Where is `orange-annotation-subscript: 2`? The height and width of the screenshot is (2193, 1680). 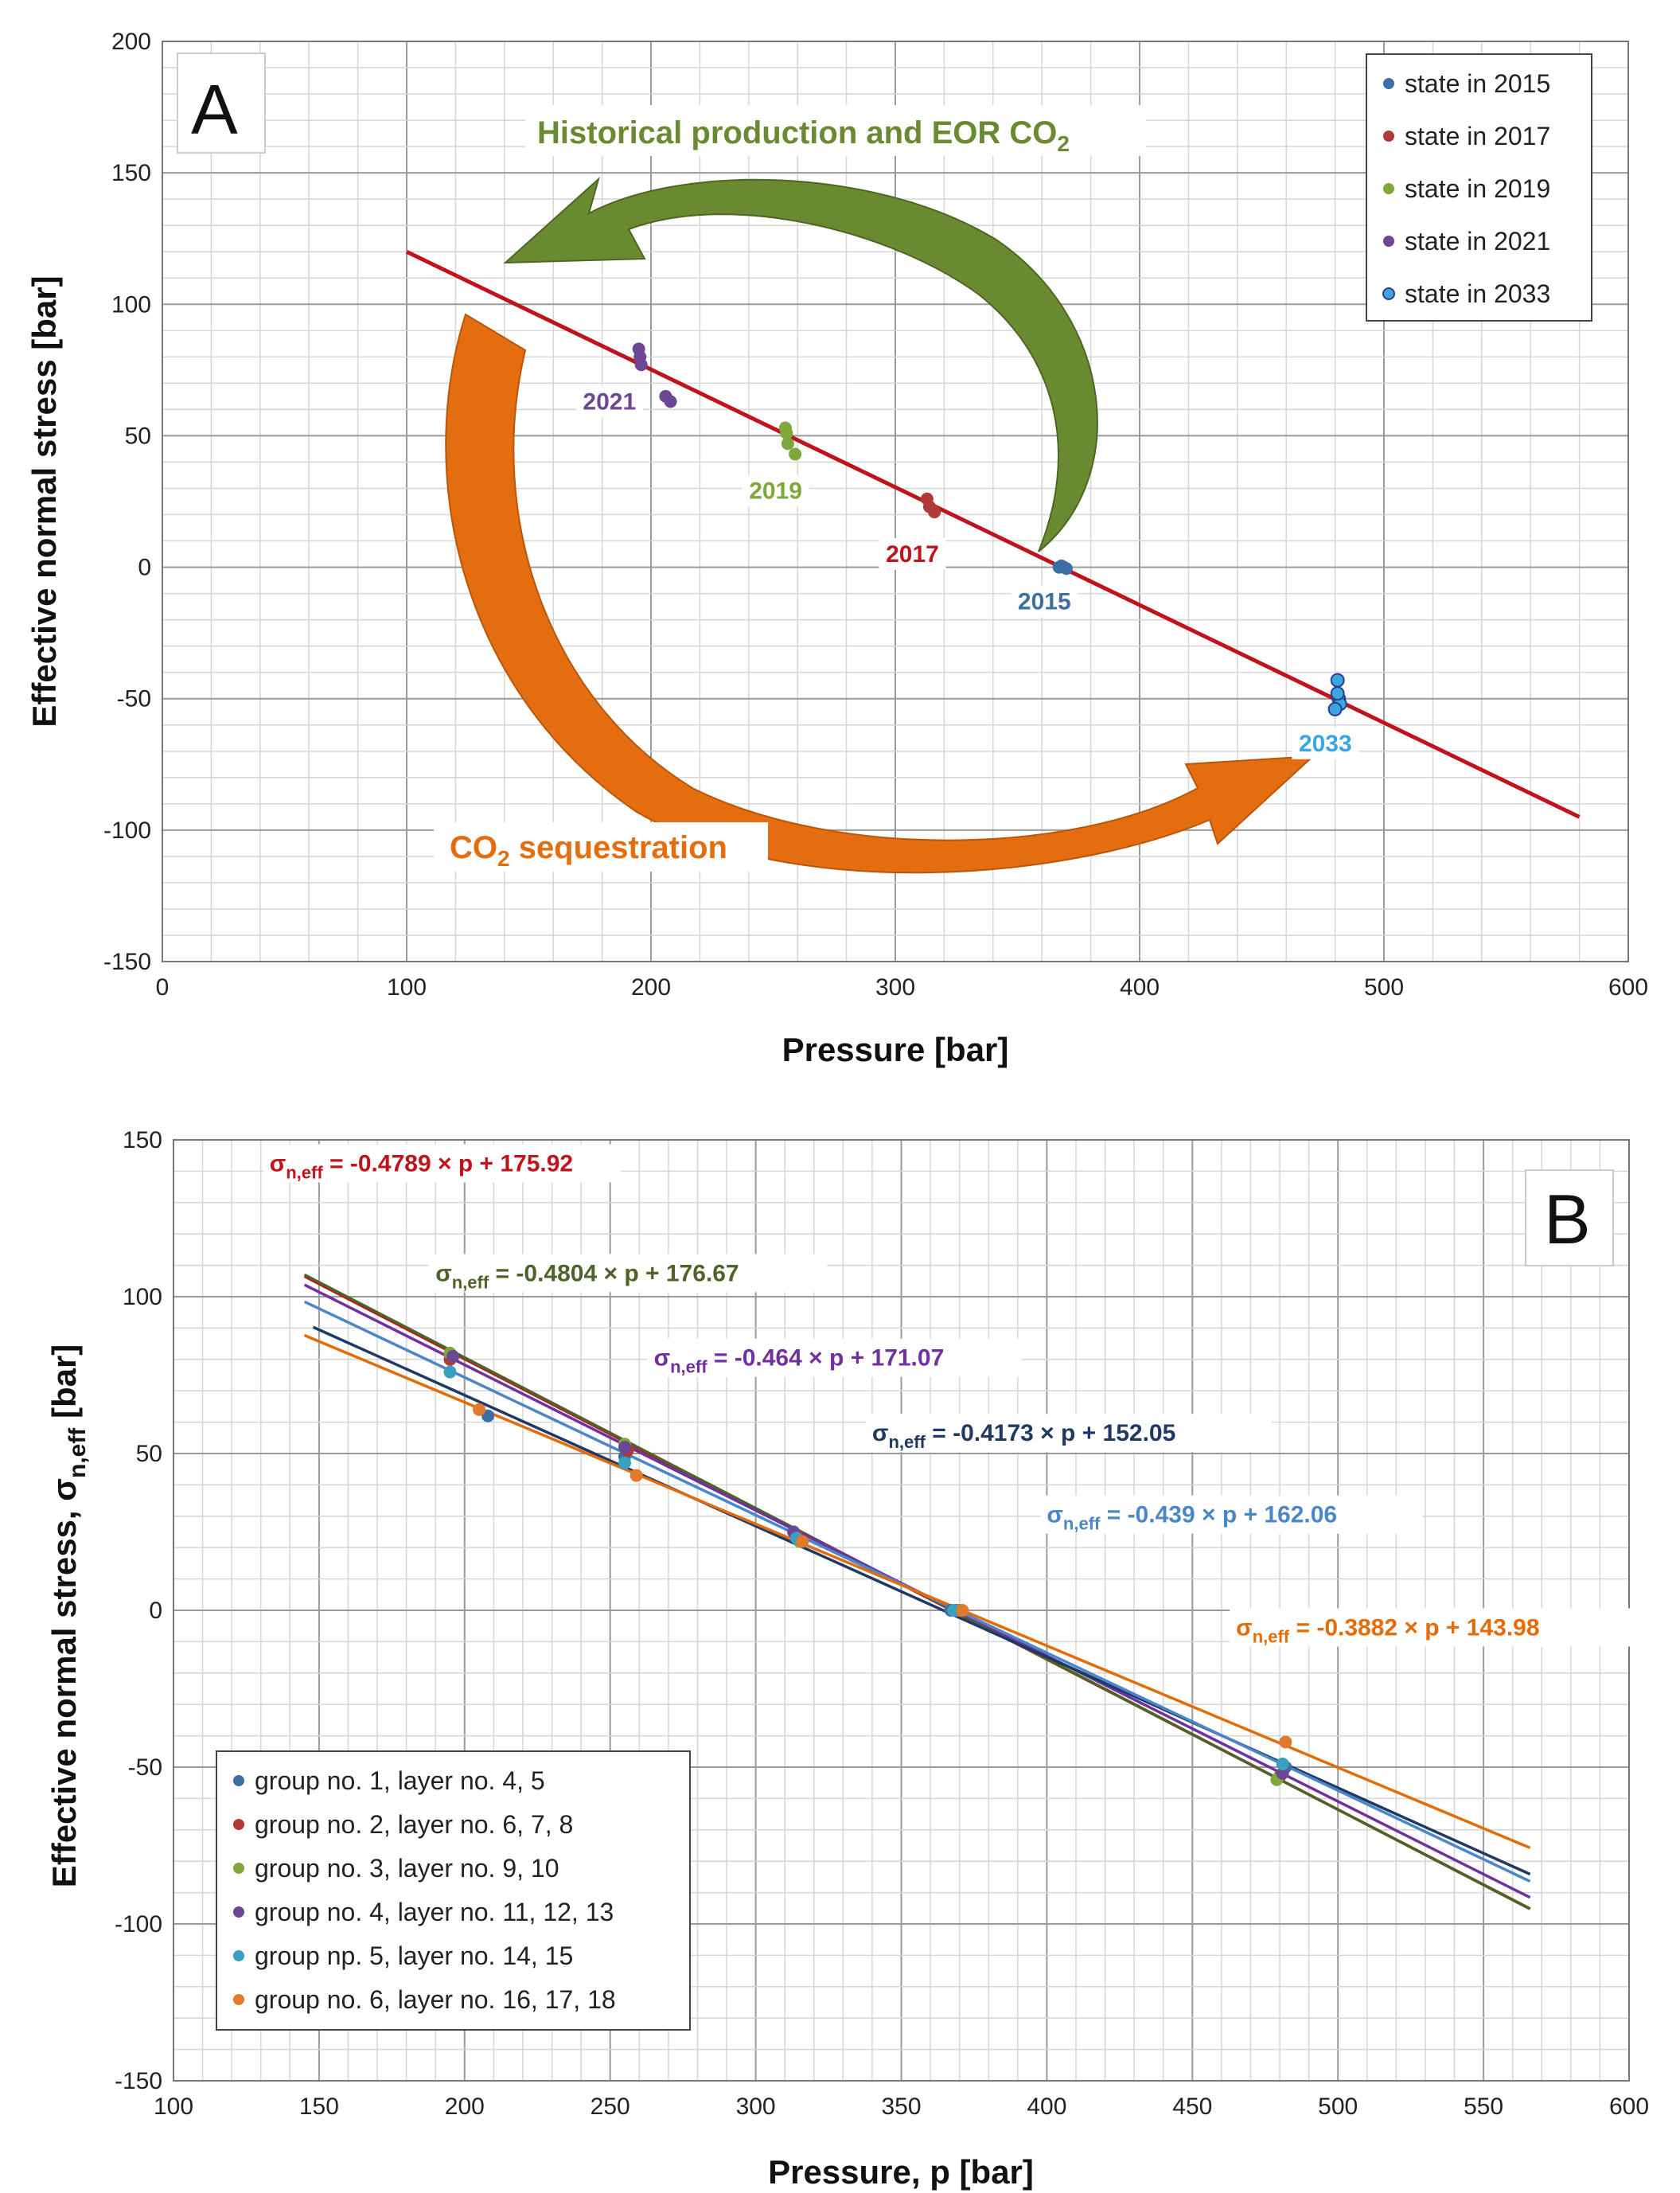
orange-annotation-subscript: 2 is located at coordinates (503, 858).